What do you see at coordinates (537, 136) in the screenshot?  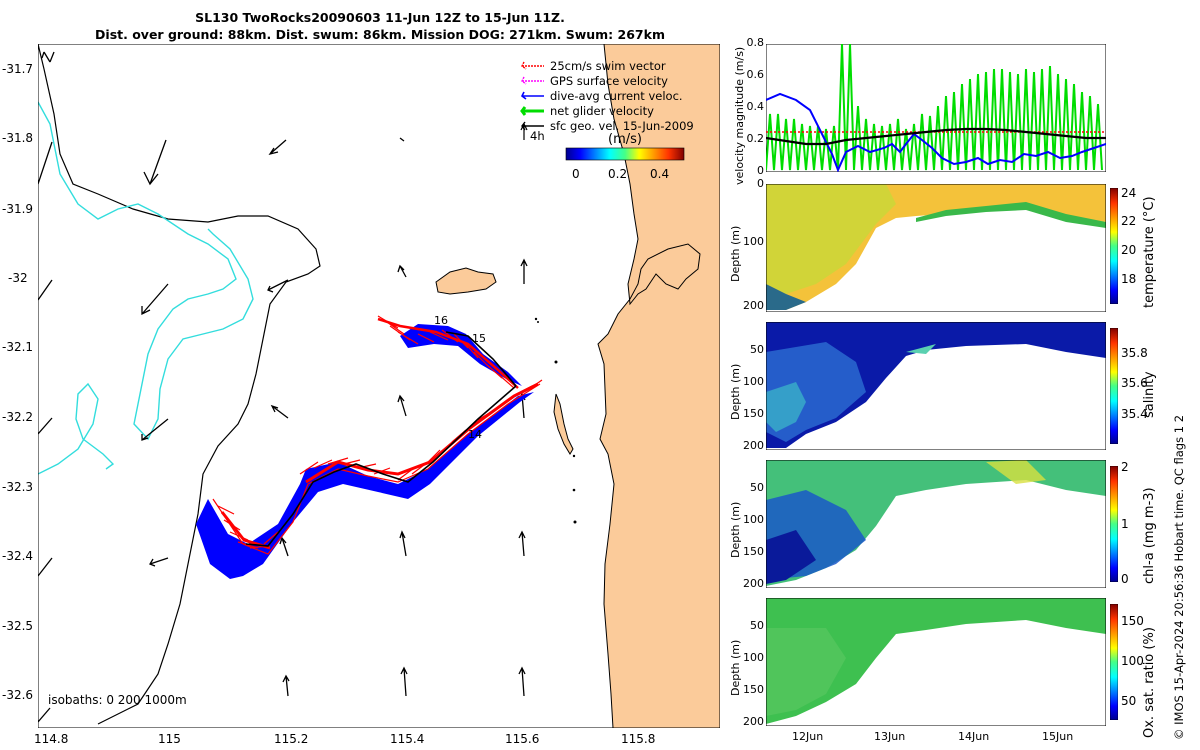 I see `scale-arrow-label: 4h` at bounding box center [537, 136].